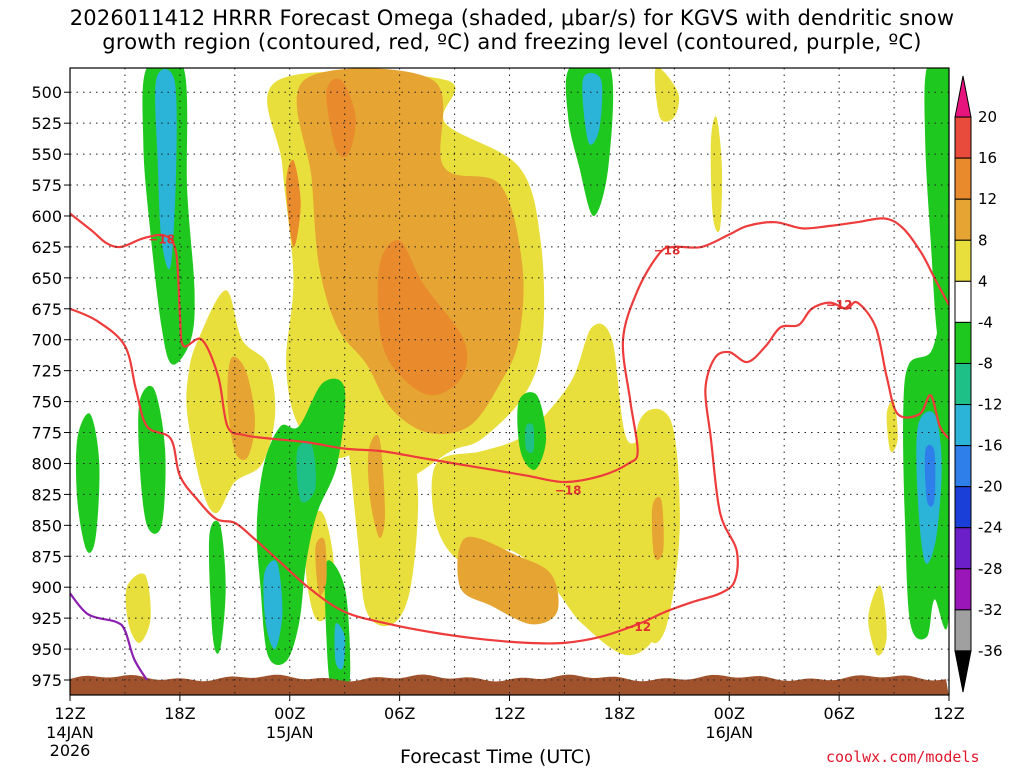 Image resolution: width=1024 pixels, height=768 pixels. Describe the element at coordinates (892, 426) in the screenshot. I see `omega-region-ascent-far-right-small` at that location.